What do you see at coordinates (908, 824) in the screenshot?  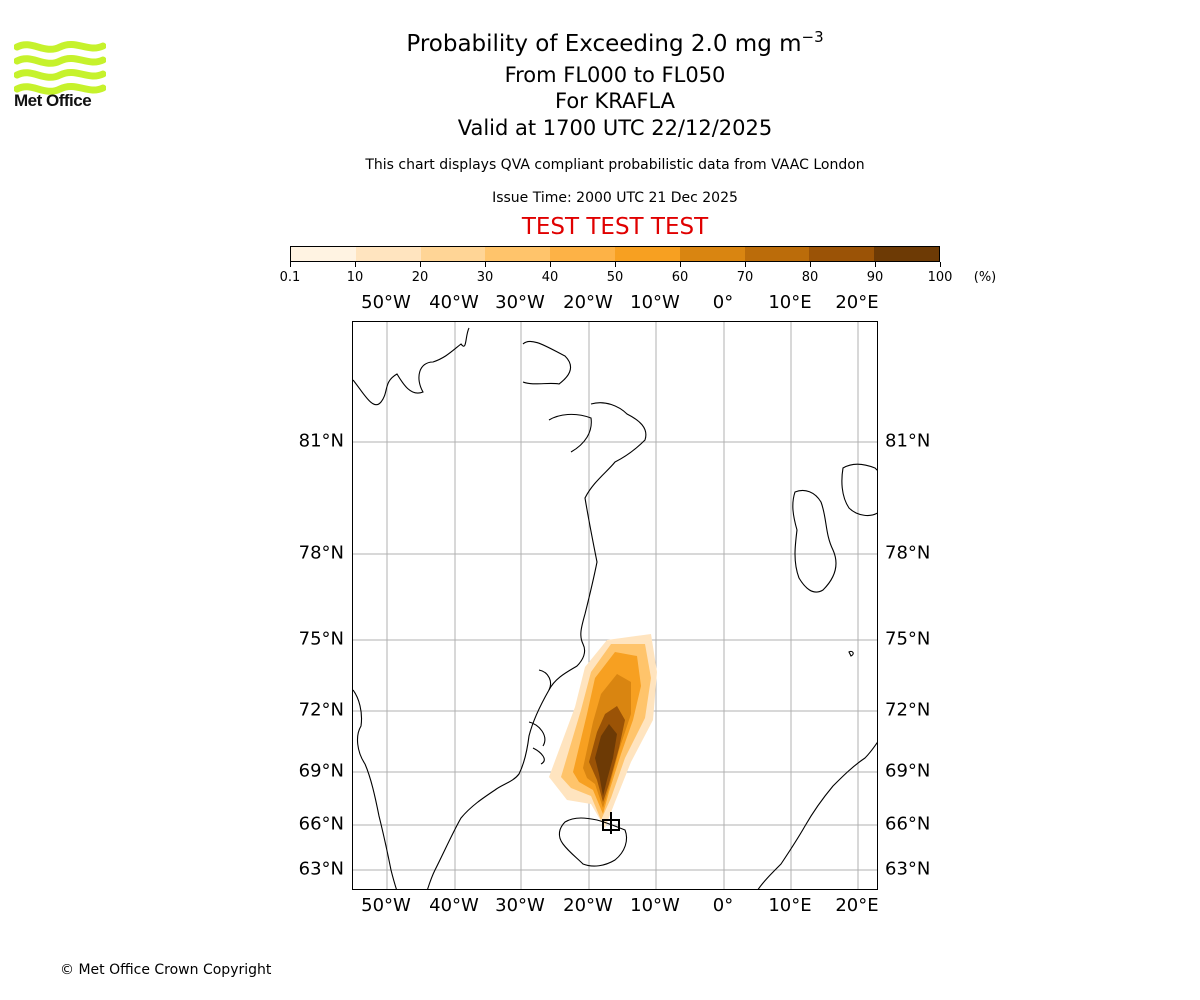 I see `lat-label-right: 66°N` at bounding box center [908, 824].